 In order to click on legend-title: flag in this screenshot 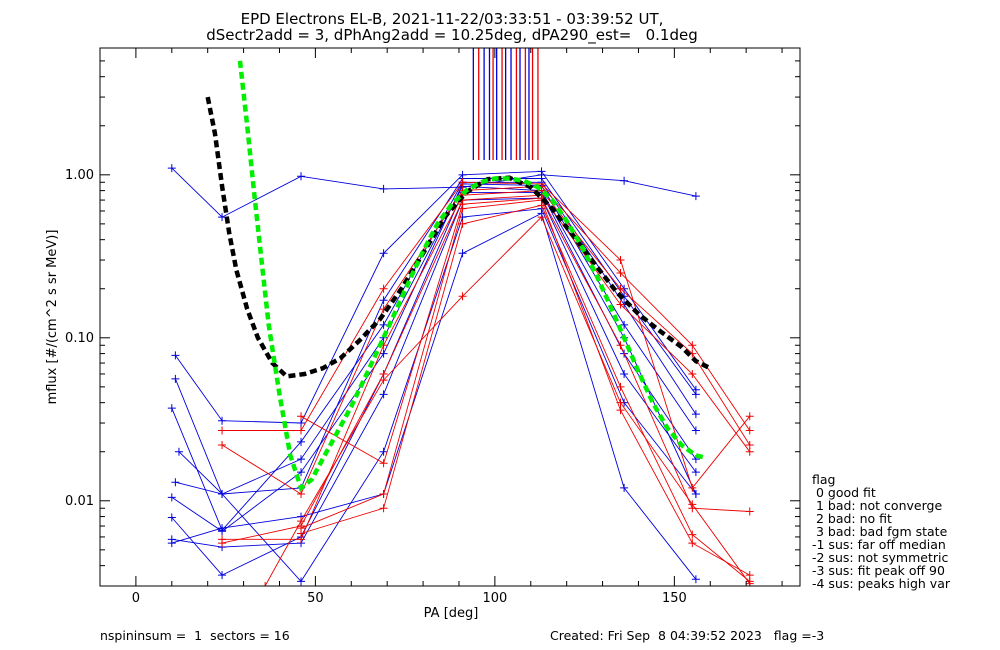, I will do `click(823, 479)`.